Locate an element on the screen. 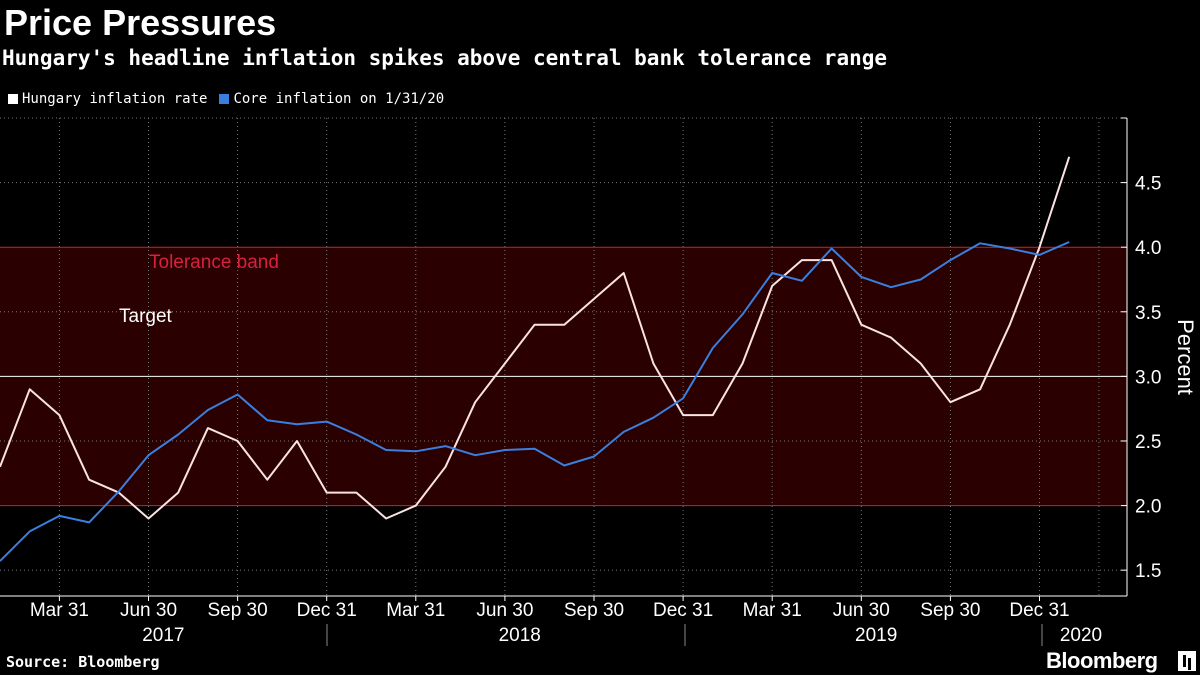 The width and height of the screenshot is (1200, 675). target-label: Target is located at coordinates (146, 316).